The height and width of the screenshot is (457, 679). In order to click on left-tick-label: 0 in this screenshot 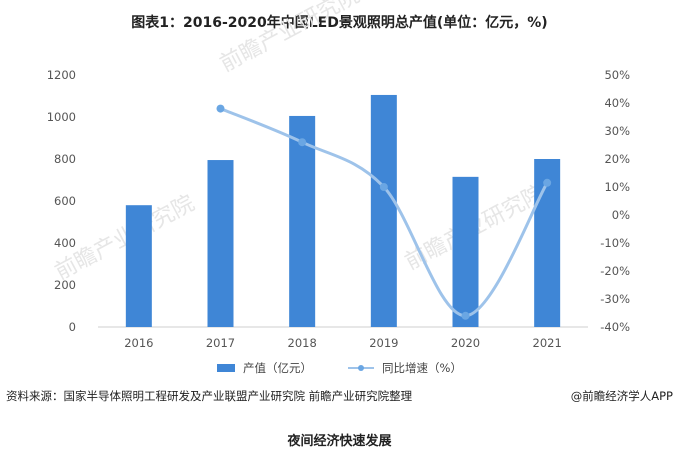, I will do `click(72, 327)`.